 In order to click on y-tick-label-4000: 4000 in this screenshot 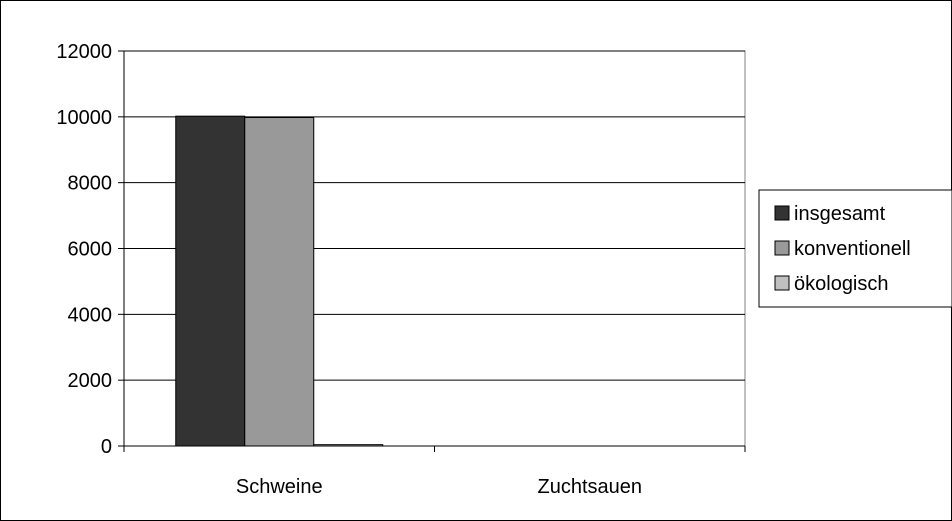, I will do `click(90, 315)`.